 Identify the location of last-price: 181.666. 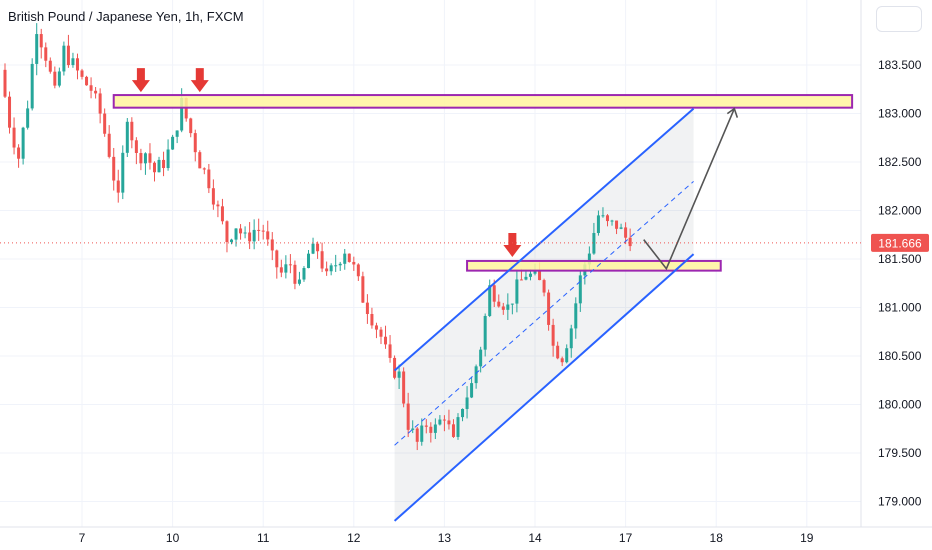
(464, 242).